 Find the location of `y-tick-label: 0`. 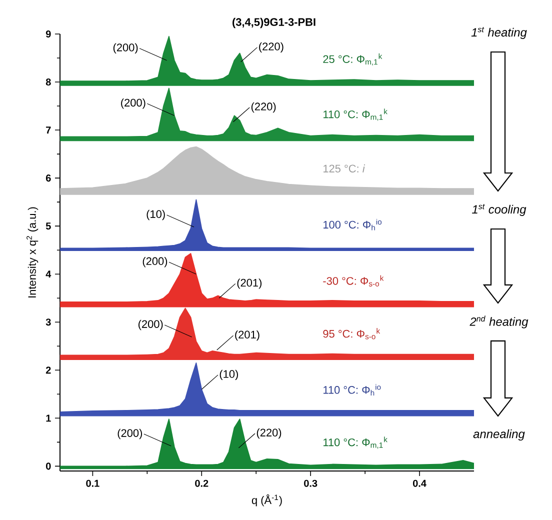

y-tick-label: 0 is located at coordinates (48, 466).